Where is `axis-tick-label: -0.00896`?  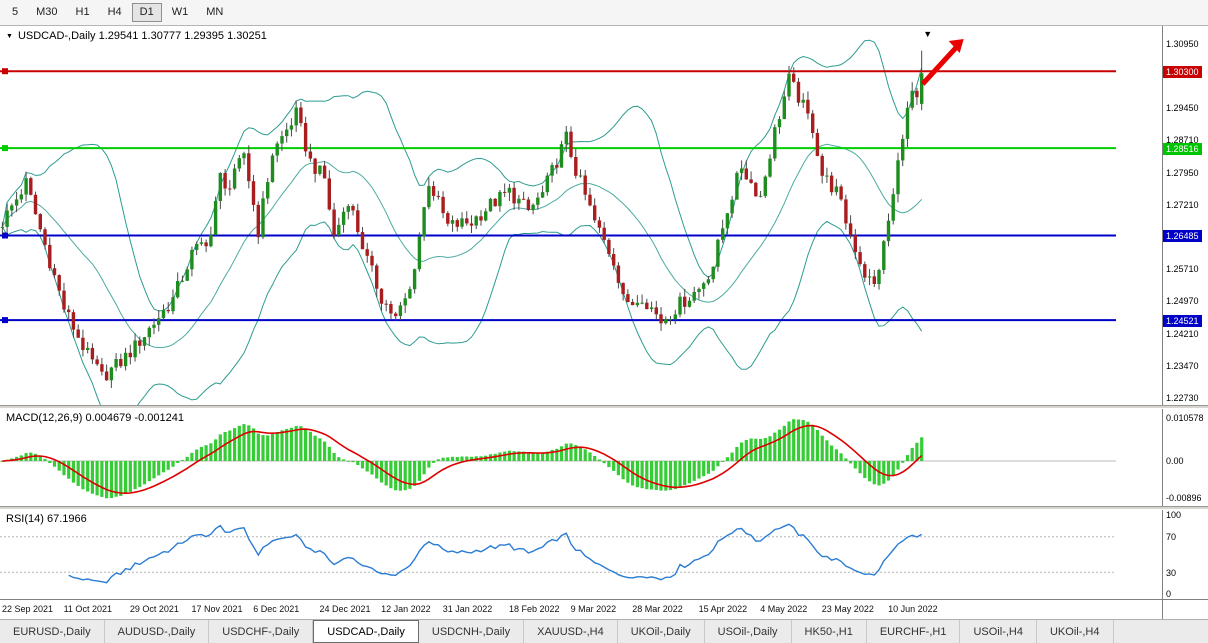
axis-tick-label: -0.00896 is located at coordinates (1184, 498).